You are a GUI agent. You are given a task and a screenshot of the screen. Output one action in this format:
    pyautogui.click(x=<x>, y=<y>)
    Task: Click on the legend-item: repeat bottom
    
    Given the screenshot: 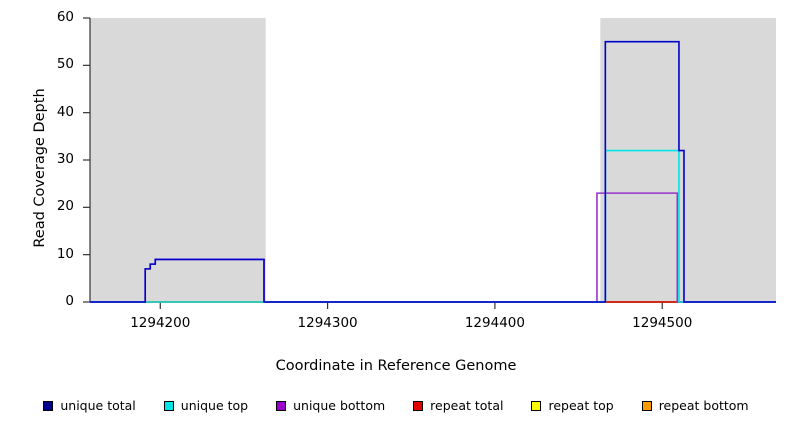 What is the action you would take?
    pyautogui.click(x=695, y=405)
    